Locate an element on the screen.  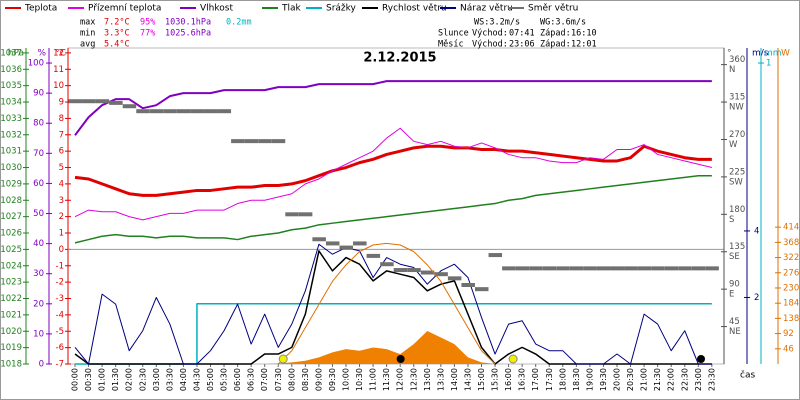
y-tick-label: 180 is located at coordinates (737, 210).